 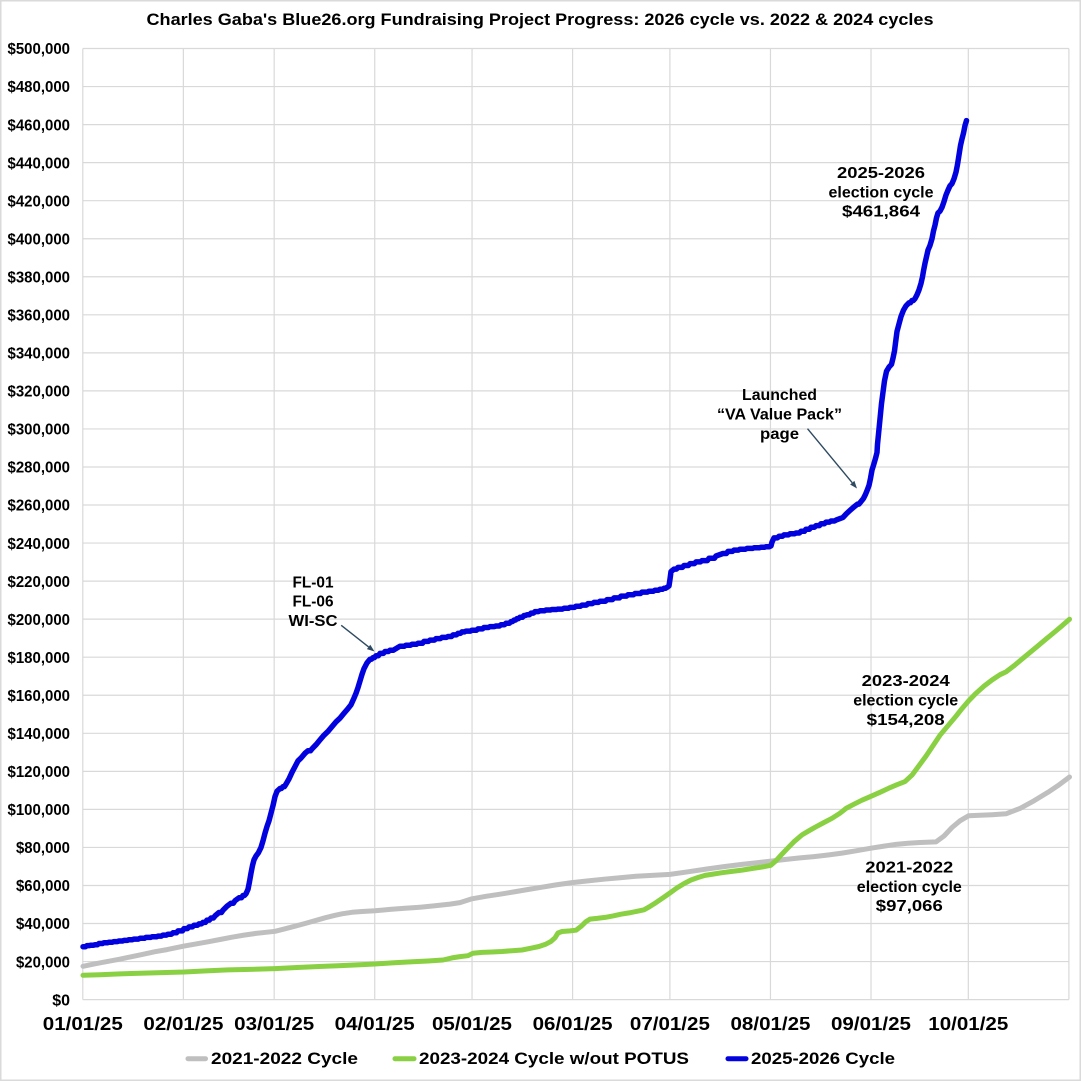 What do you see at coordinates (823, 1058) in the screenshot?
I see `svg-text: 2025-2026 Cycle` at bounding box center [823, 1058].